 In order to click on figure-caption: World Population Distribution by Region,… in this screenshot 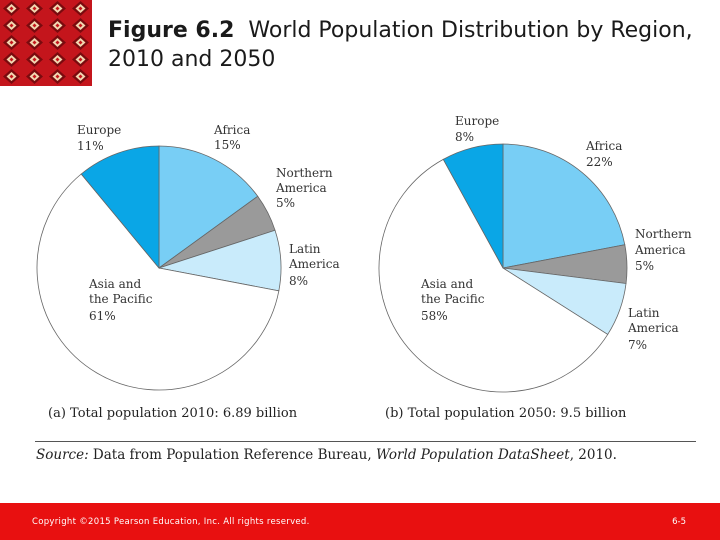, I will do `click(400, 45)`.